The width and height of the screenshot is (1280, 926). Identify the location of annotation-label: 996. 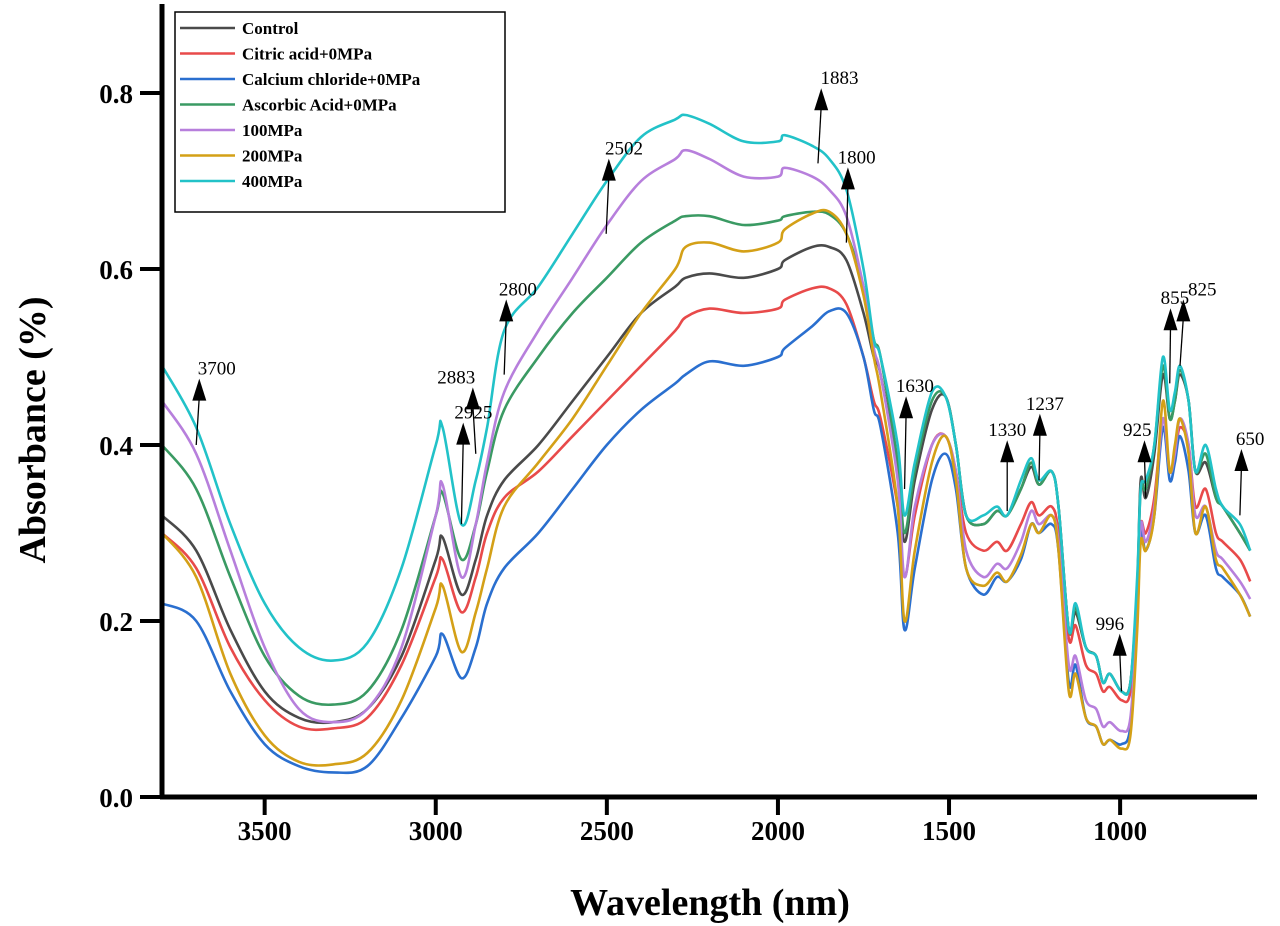
(1110, 624).